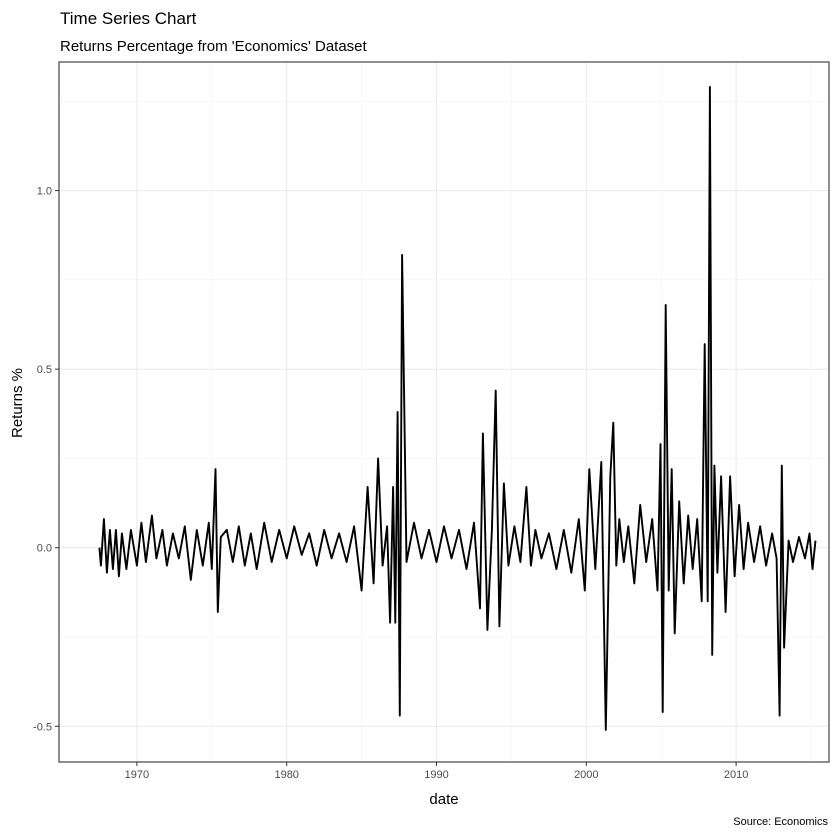 This screenshot has height=840, width=840. What do you see at coordinates (46, 459) in the screenshot?
I see `y-axis-ticks: -0.5 0.0 0.5 1.0` at bounding box center [46, 459].